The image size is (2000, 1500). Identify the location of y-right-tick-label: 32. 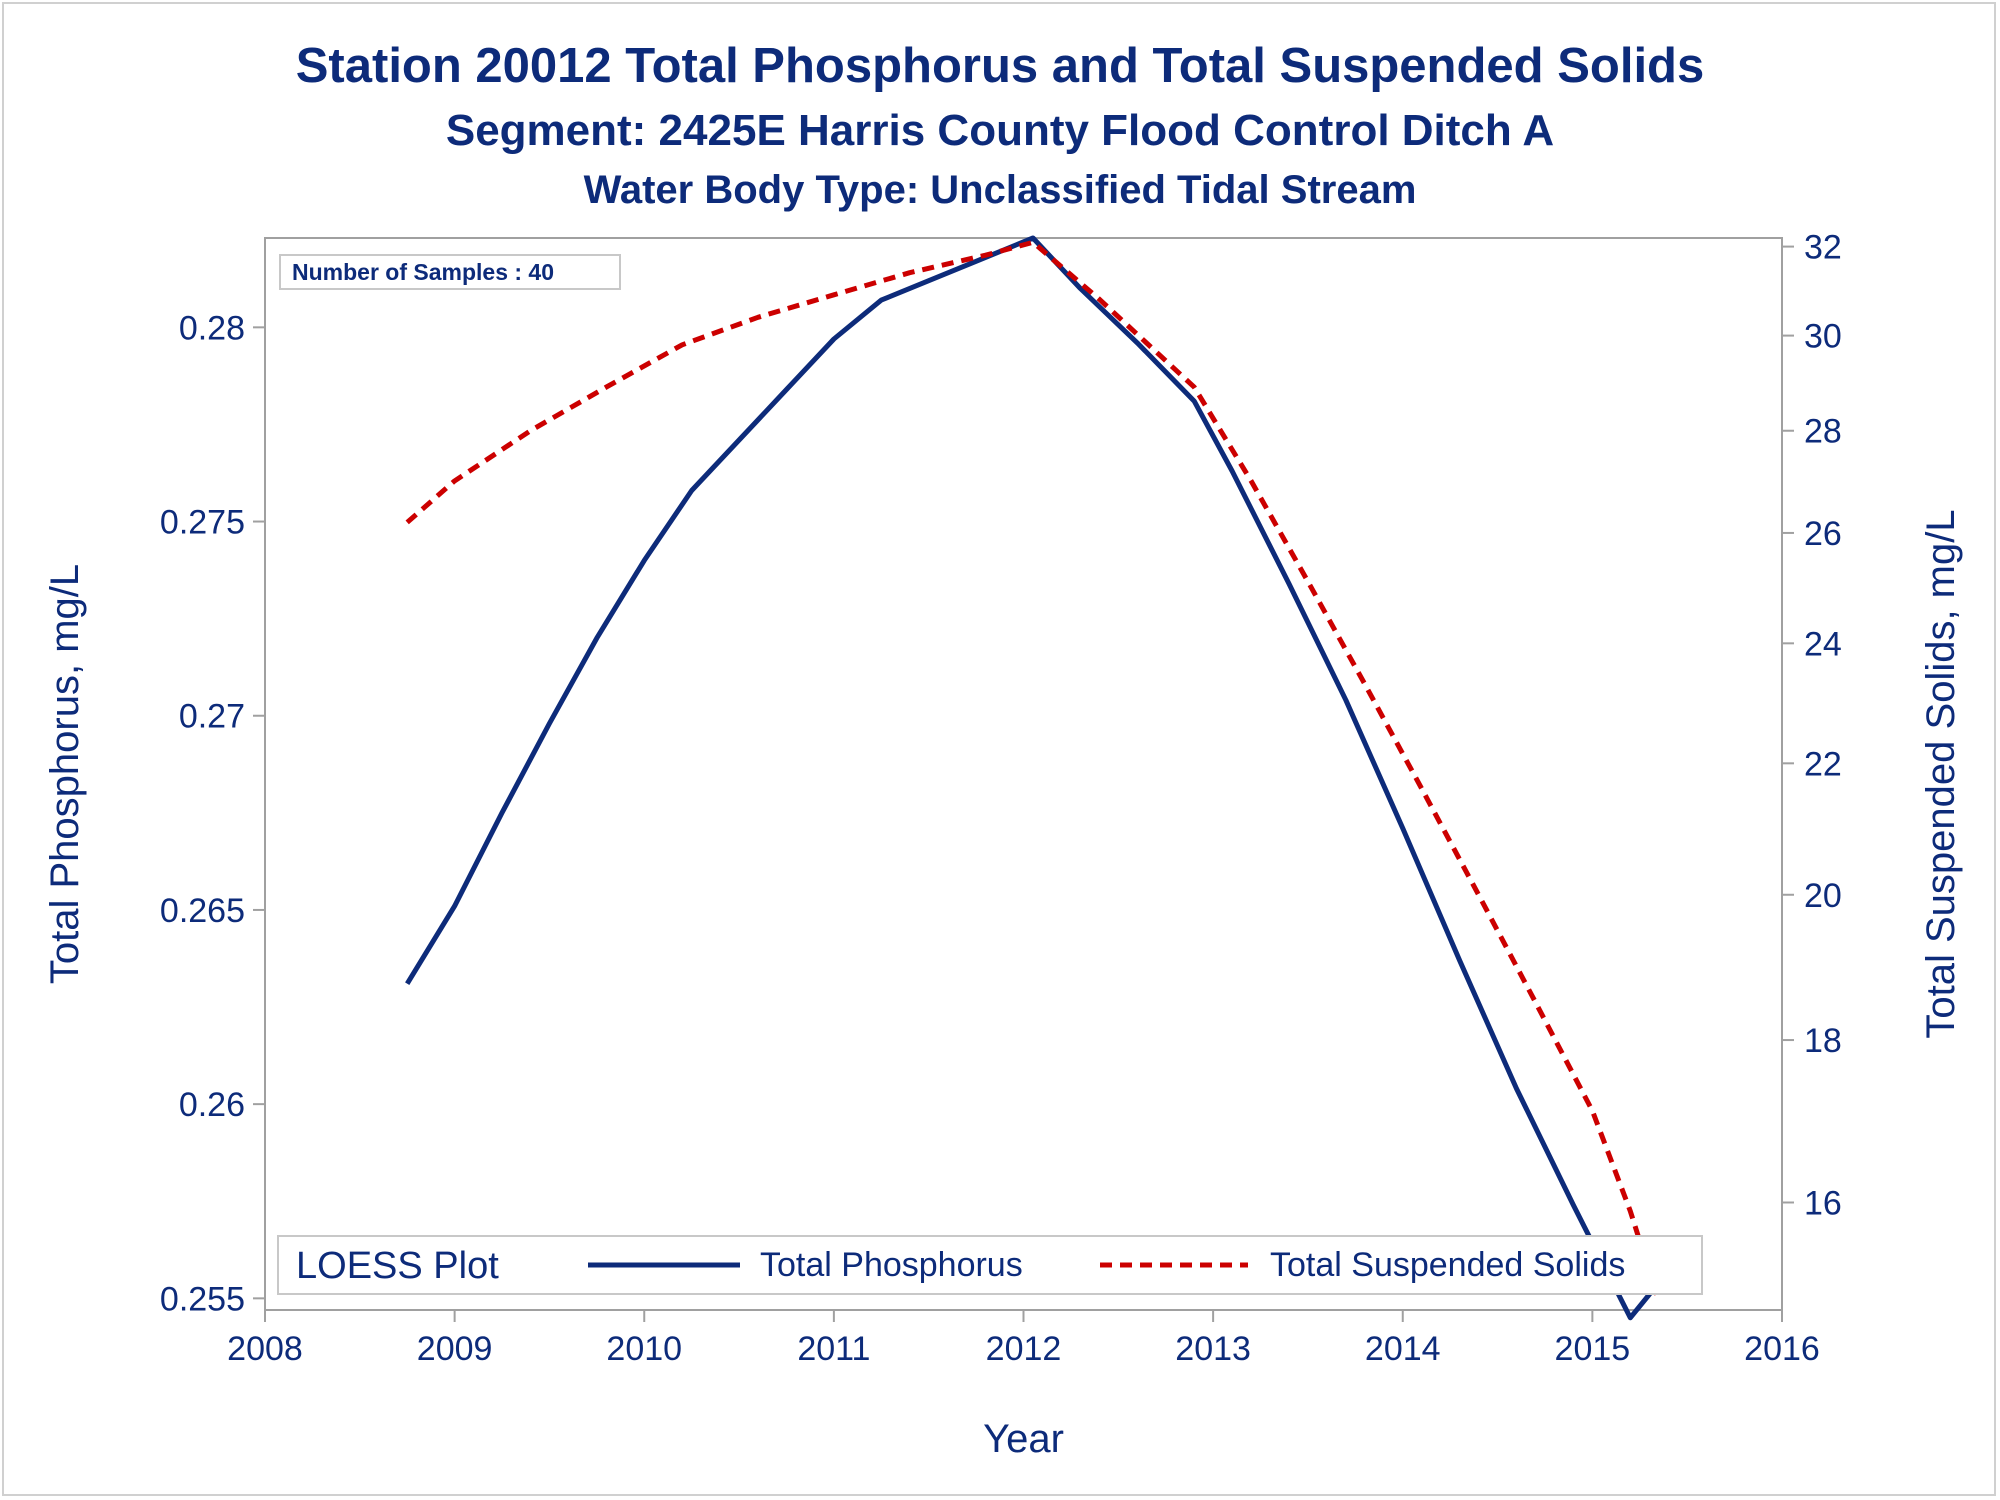
(1823, 248).